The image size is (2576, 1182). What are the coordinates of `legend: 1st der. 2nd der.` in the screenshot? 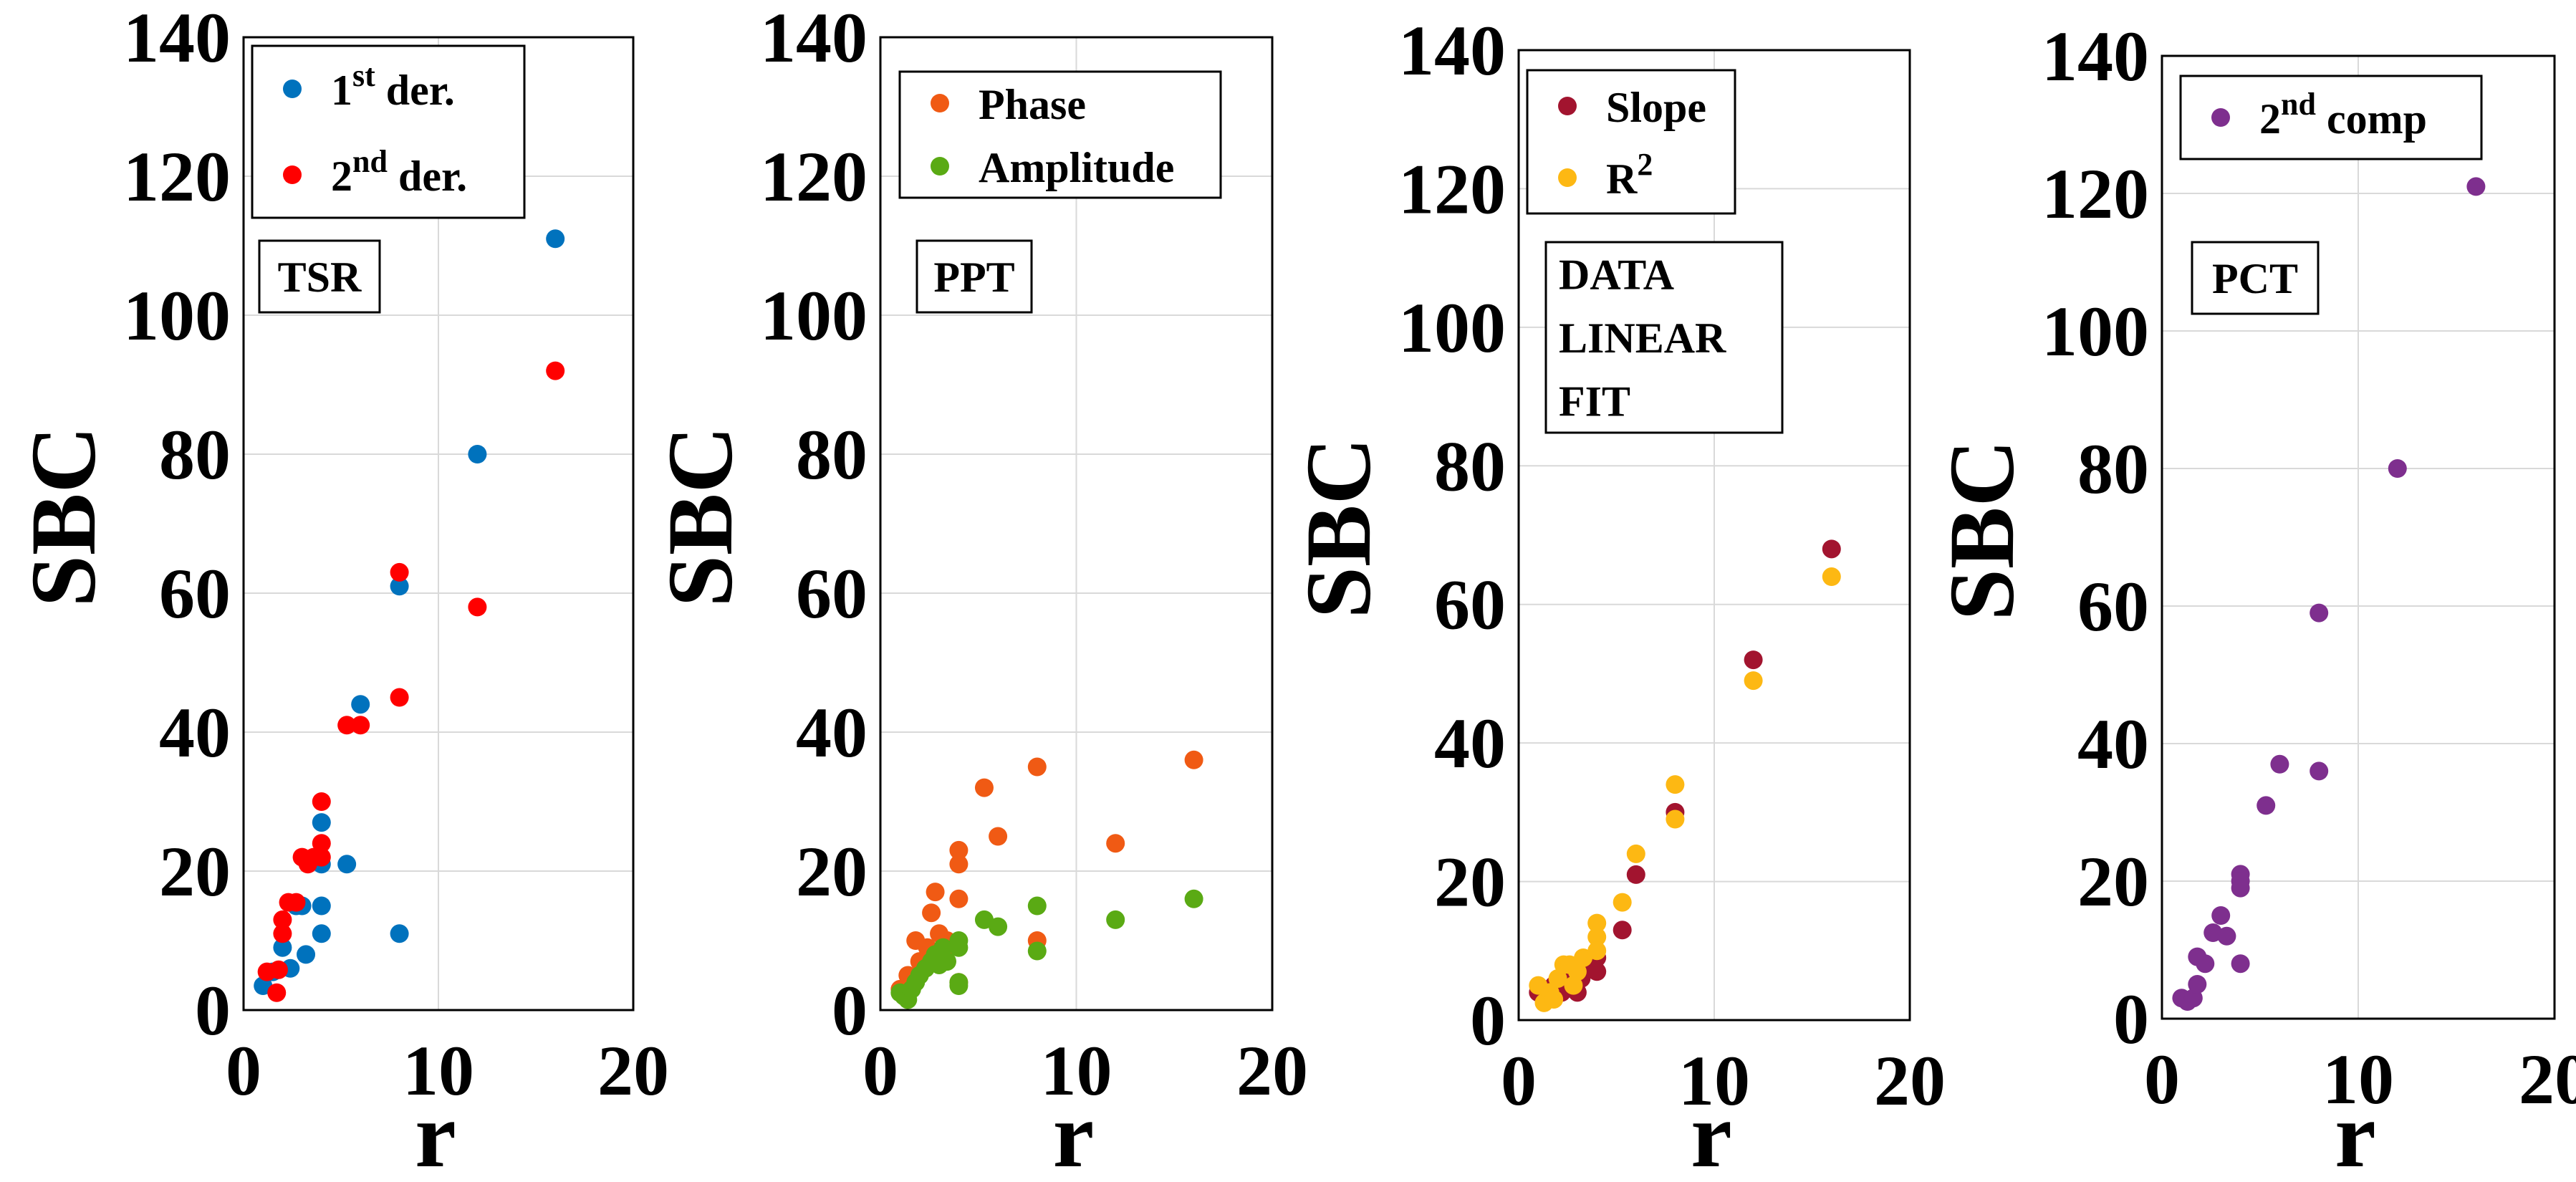 It's located at (389, 131).